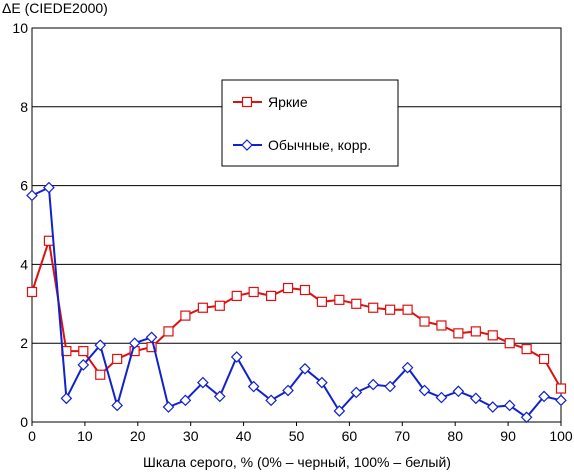 Image resolution: width=574 pixels, height=472 pixels. I want to click on y-tick-label: 2, so click(24, 343).